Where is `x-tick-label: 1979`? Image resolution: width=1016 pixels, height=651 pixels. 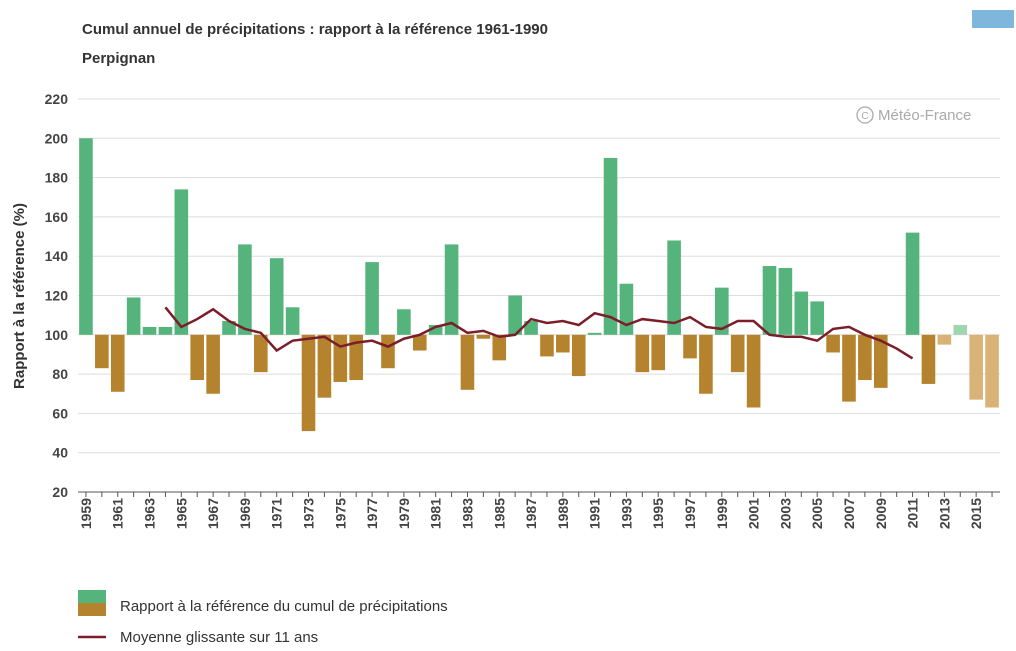
x-tick-label: 1979 is located at coordinates (404, 513).